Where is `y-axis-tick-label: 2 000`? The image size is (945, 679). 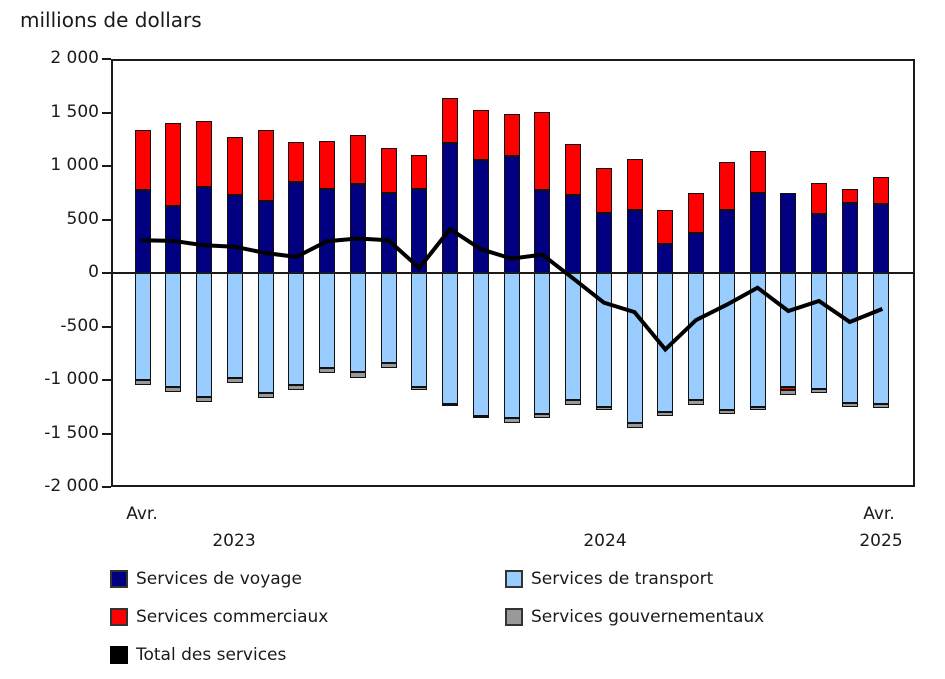
y-axis-tick-label: 2 000 is located at coordinates (74, 58).